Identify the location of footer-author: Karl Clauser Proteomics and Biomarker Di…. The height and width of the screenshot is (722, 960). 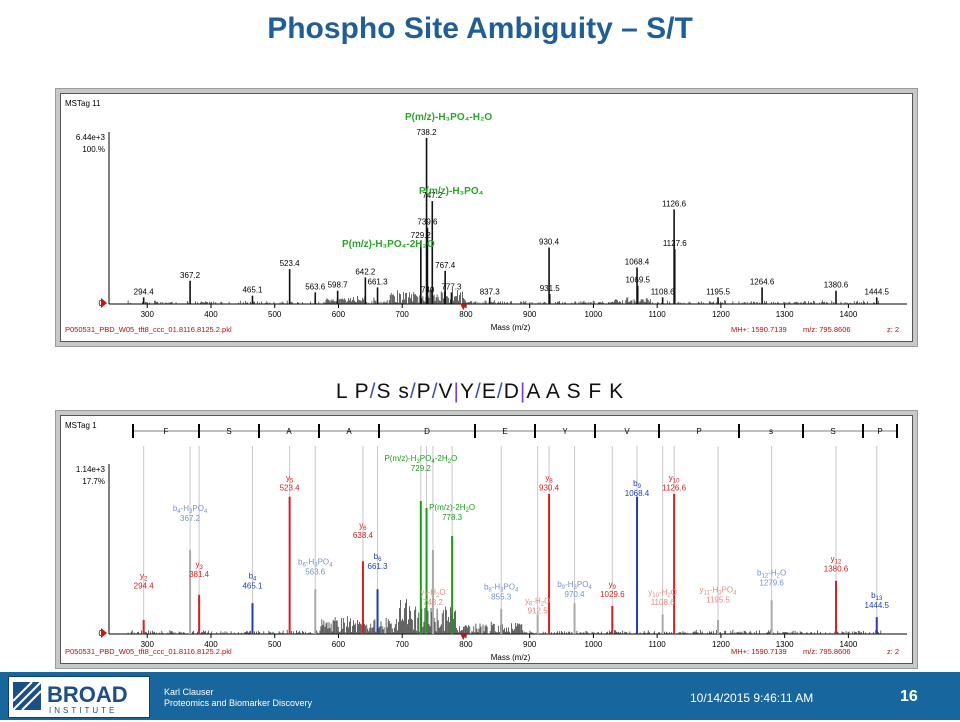
(238, 698).